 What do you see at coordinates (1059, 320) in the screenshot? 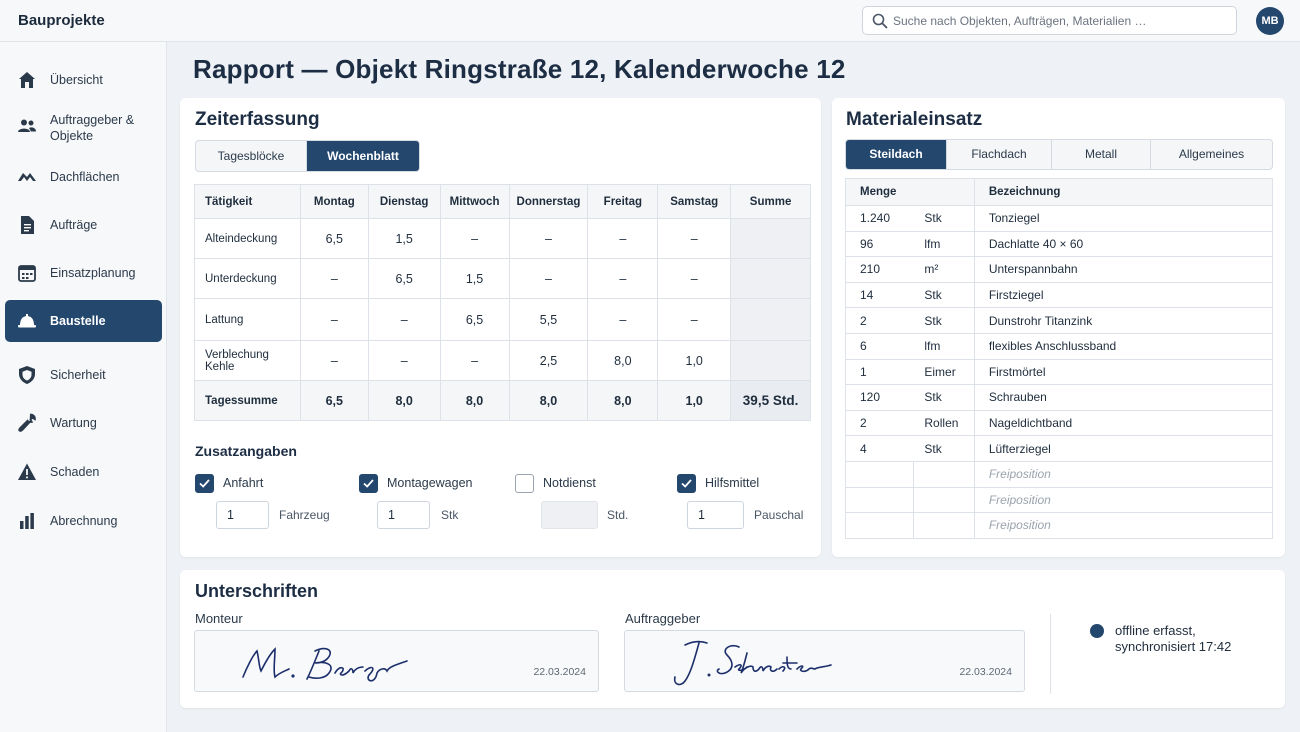
I see `table-row: 2 Stk Dunstrohr Titanzink` at bounding box center [1059, 320].